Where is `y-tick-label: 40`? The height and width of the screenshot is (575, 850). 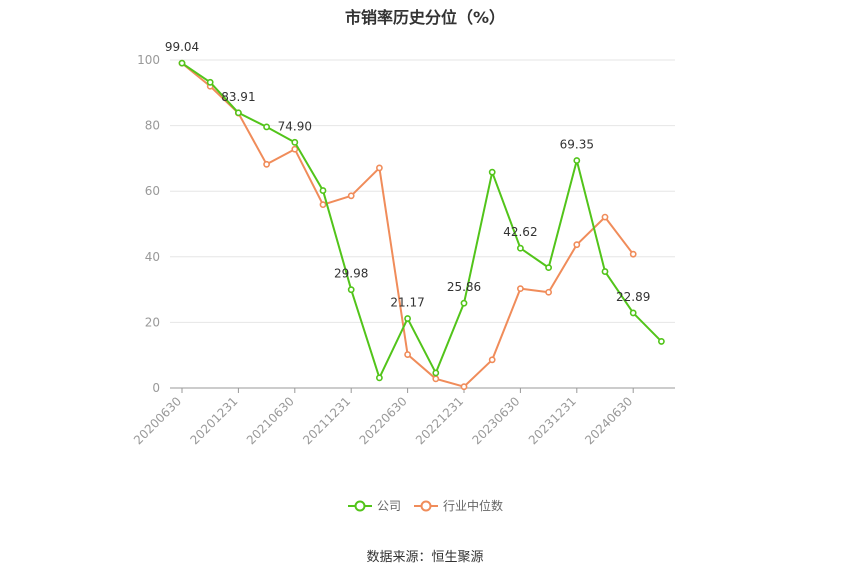
y-tick-label: 40 is located at coordinates (152, 257).